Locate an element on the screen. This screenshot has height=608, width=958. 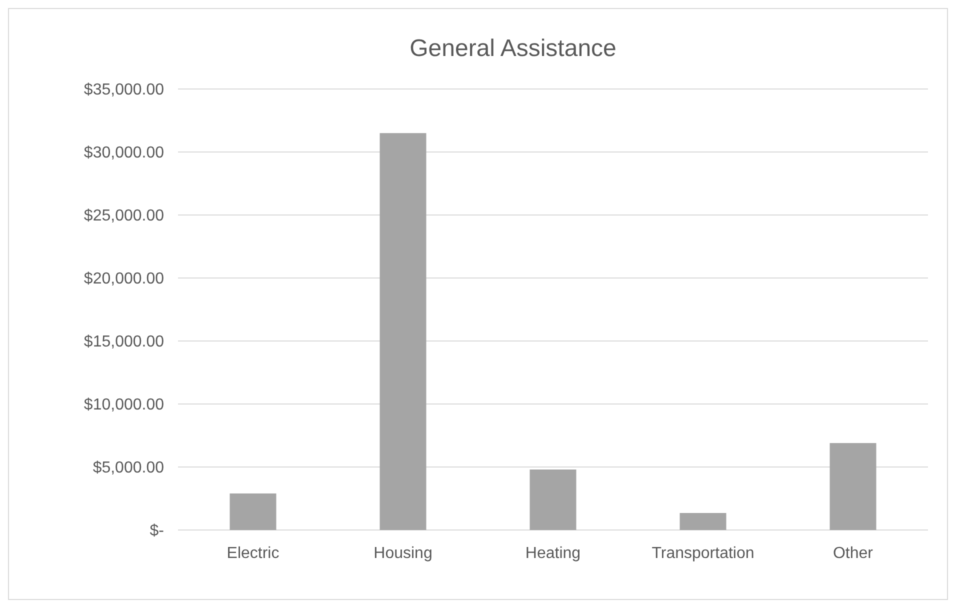
y-tick-label: $5,000.00 is located at coordinates (128, 468).